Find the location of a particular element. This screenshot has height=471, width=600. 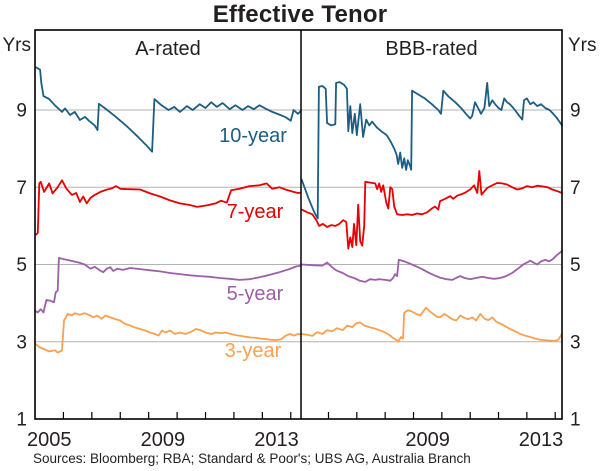

panel-label-A-rated: A-rated is located at coordinates (168, 49).